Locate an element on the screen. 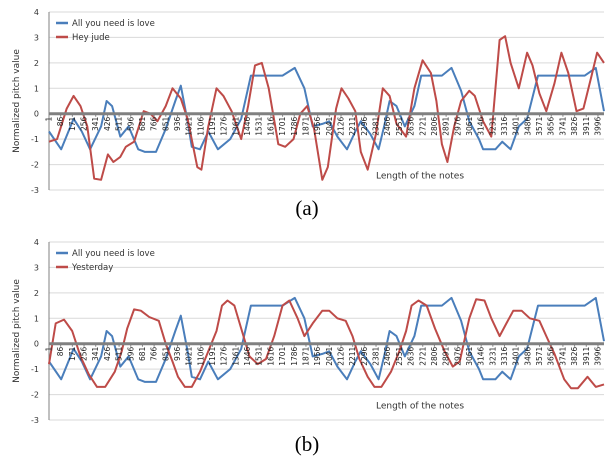  chart-b-x-tick-label: 2806 is located at coordinates (434, 355).